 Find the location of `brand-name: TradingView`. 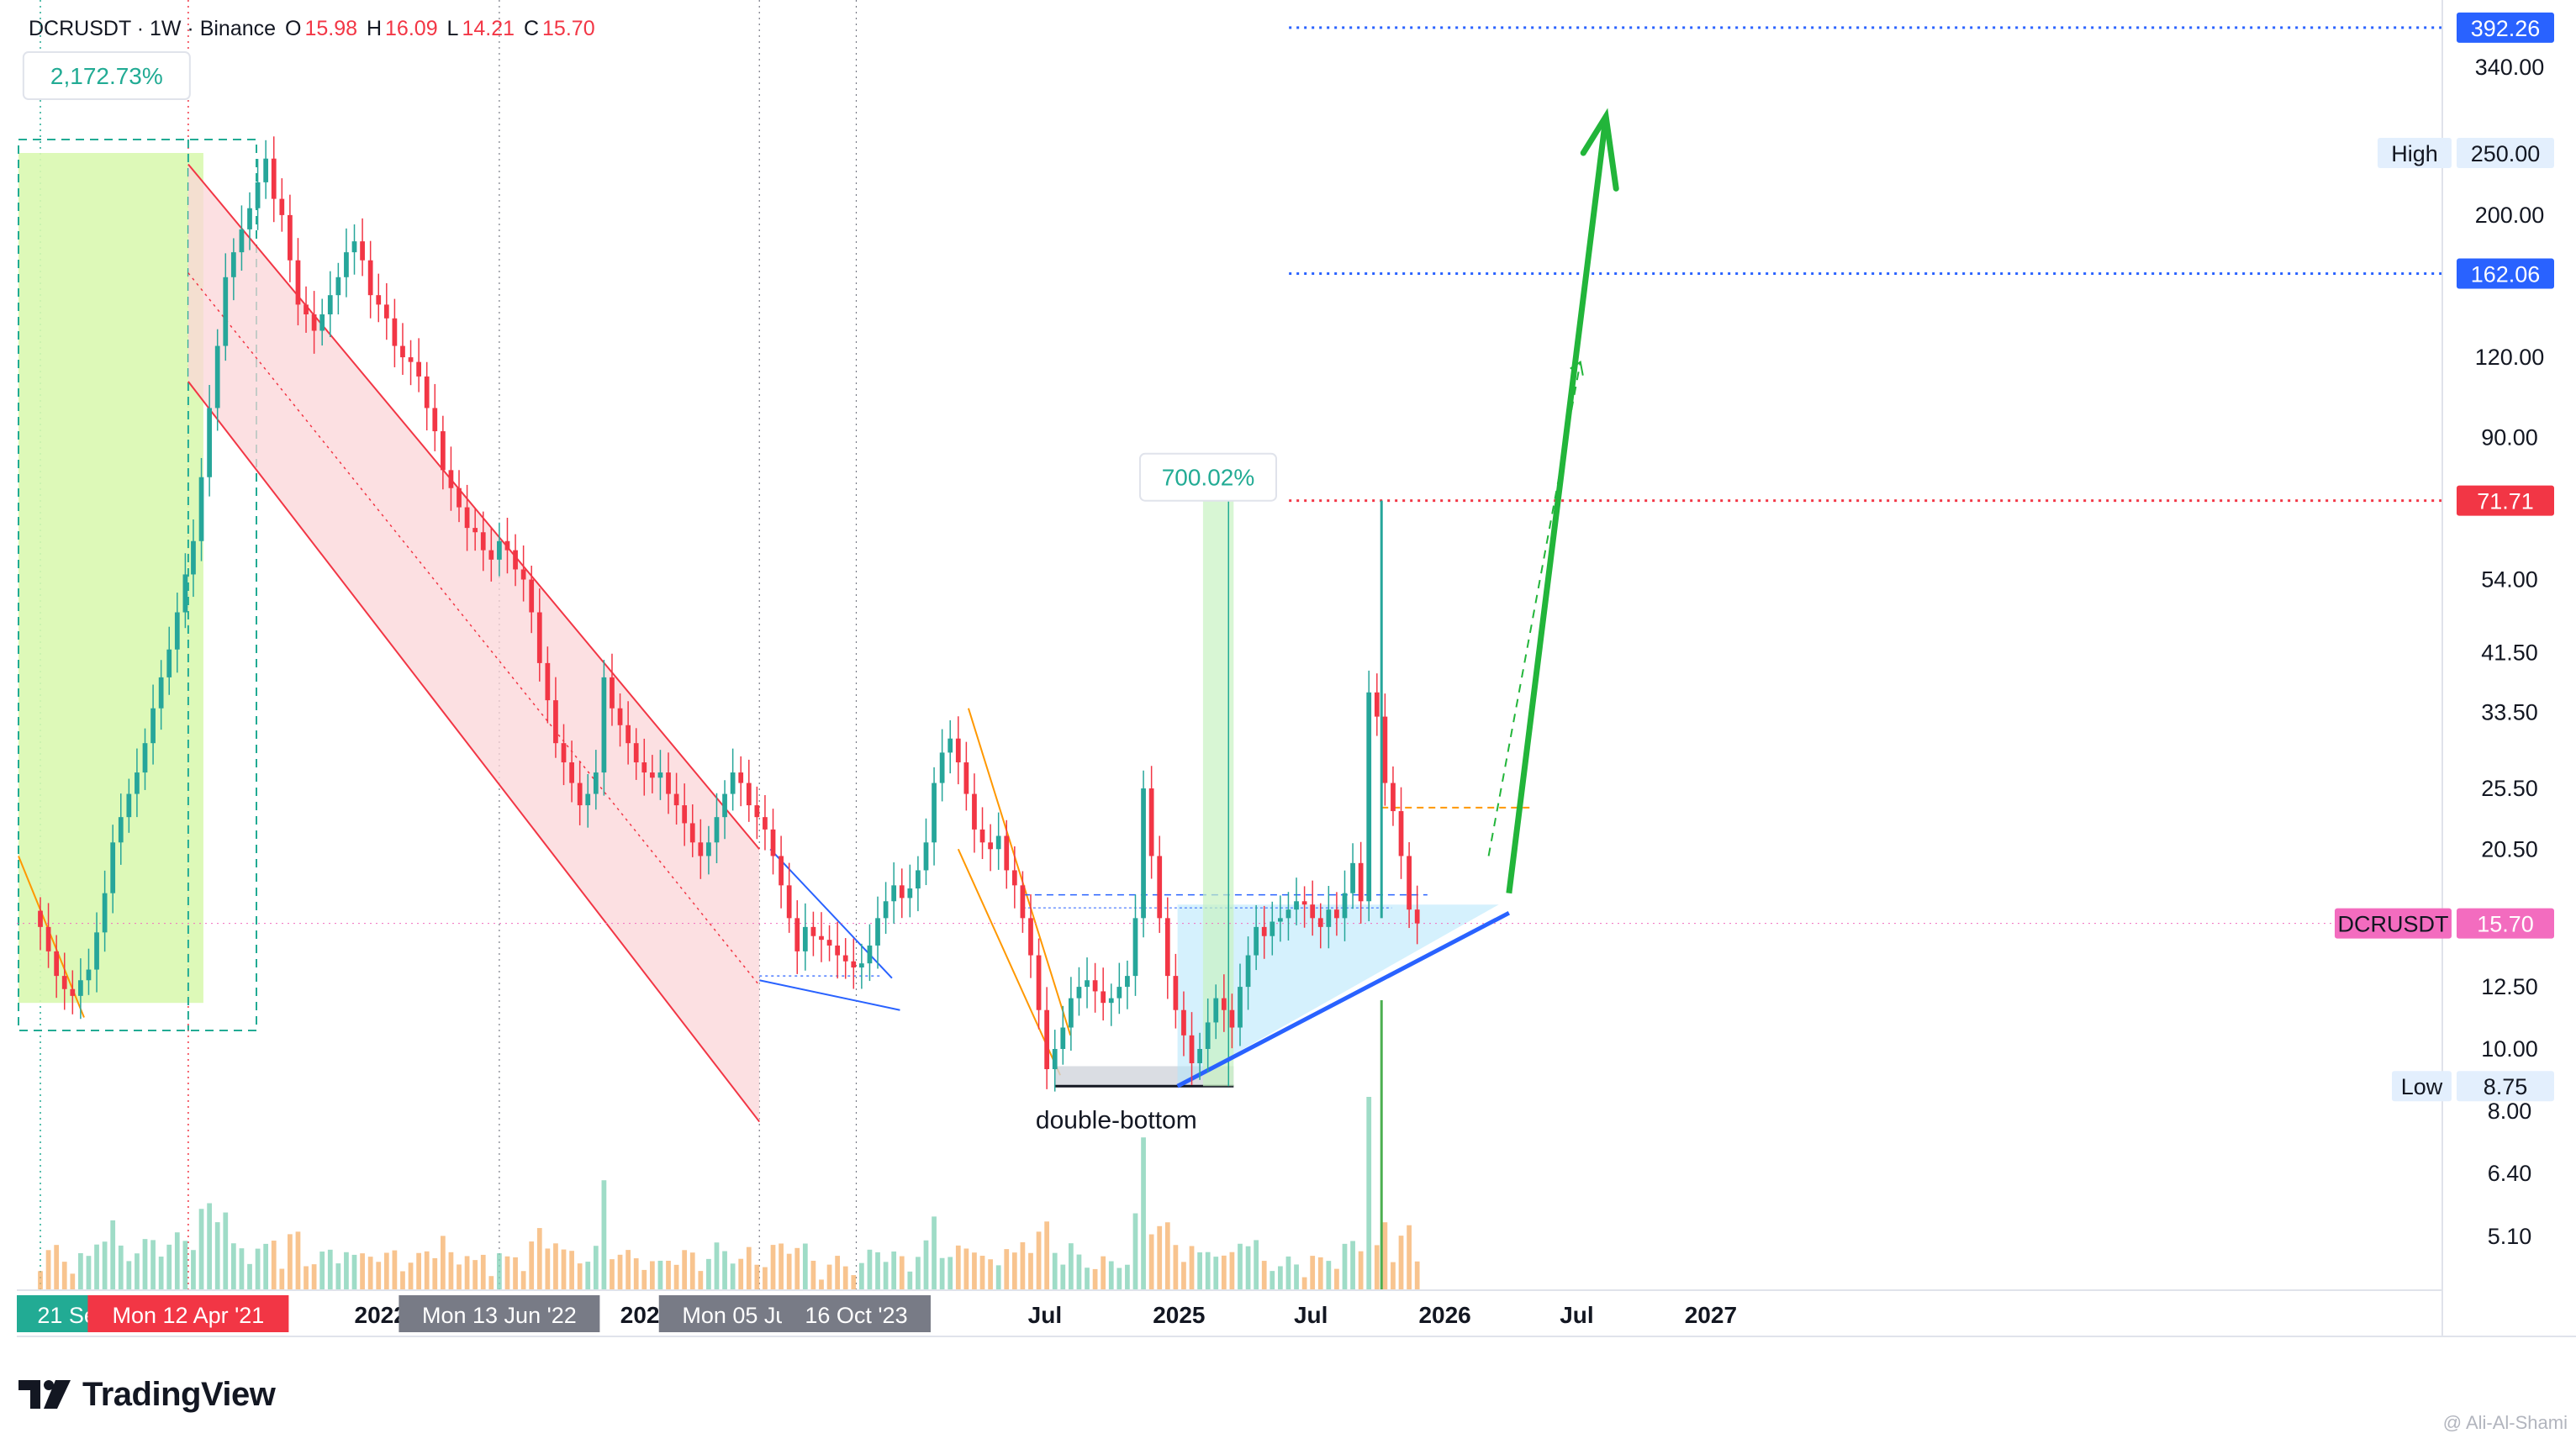

brand-name: TradingView is located at coordinates (179, 1394).